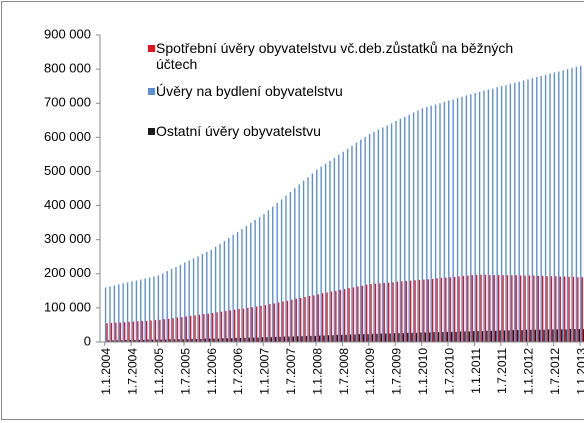 The width and height of the screenshot is (584, 423). Describe the element at coordinates (529, 371) in the screenshot. I see `x-tick-label: 1.1.2012` at that location.